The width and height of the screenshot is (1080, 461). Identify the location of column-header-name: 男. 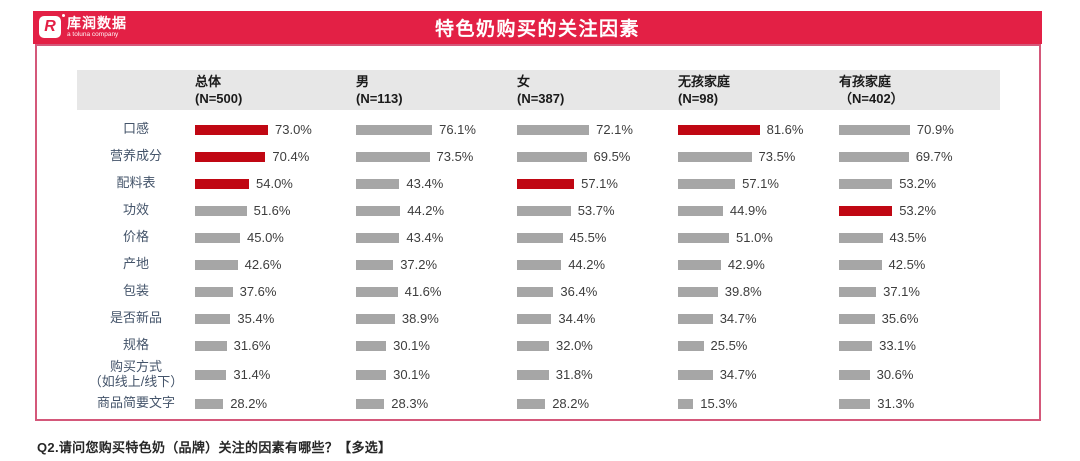
(363, 81).